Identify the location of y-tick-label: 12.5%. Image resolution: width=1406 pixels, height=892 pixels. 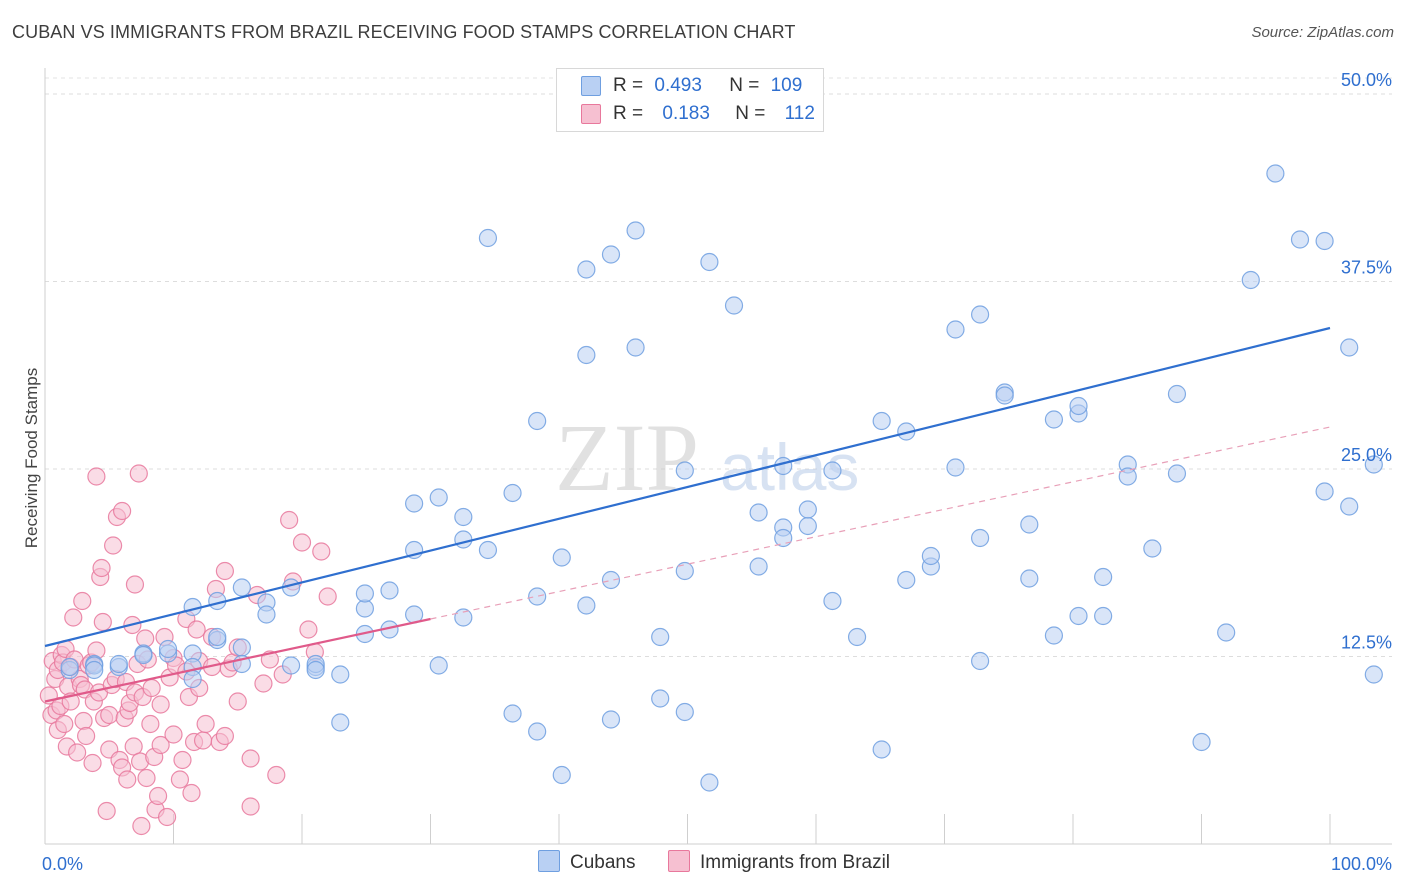
(1366, 643).